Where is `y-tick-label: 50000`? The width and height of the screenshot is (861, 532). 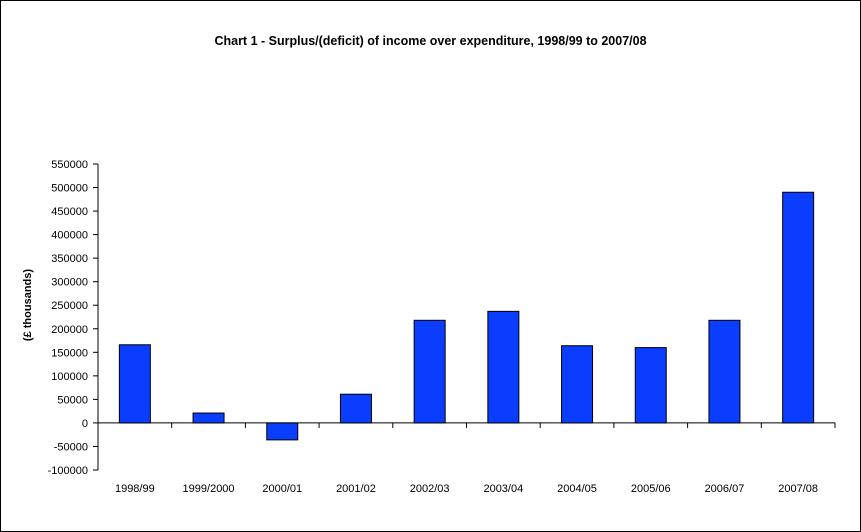
y-tick-label: 50000 is located at coordinates (72, 400).